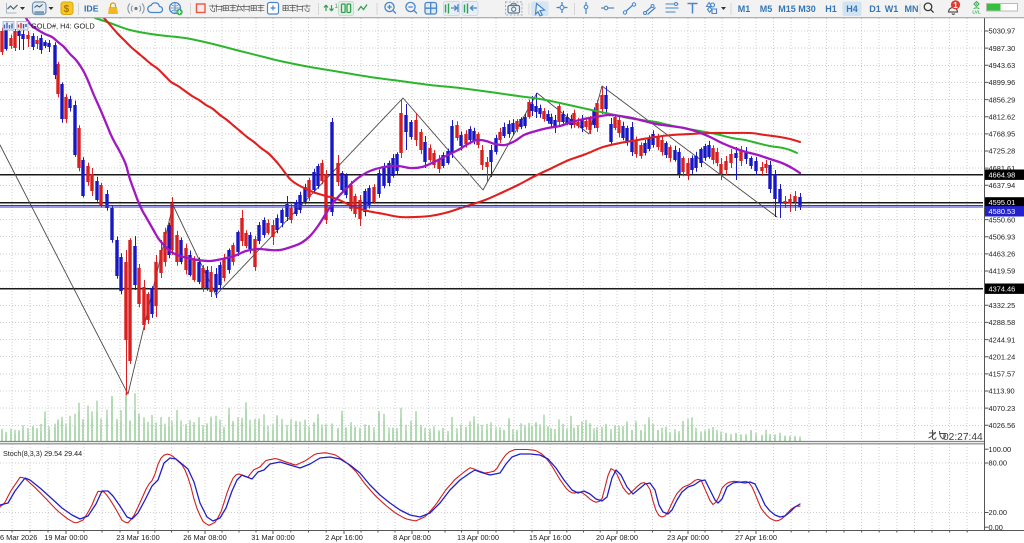 The height and width of the screenshot is (543, 1024). What do you see at coordinates (1002, 408) in the screenshot?
I see `svg-text: 4070.23` at bounding box center [1002, 408].